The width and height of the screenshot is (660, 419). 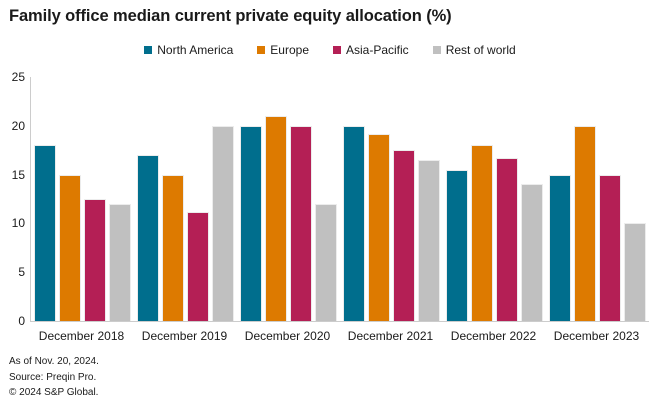 I want to click on y-tick-label: 20, so click(x=18, y=125).